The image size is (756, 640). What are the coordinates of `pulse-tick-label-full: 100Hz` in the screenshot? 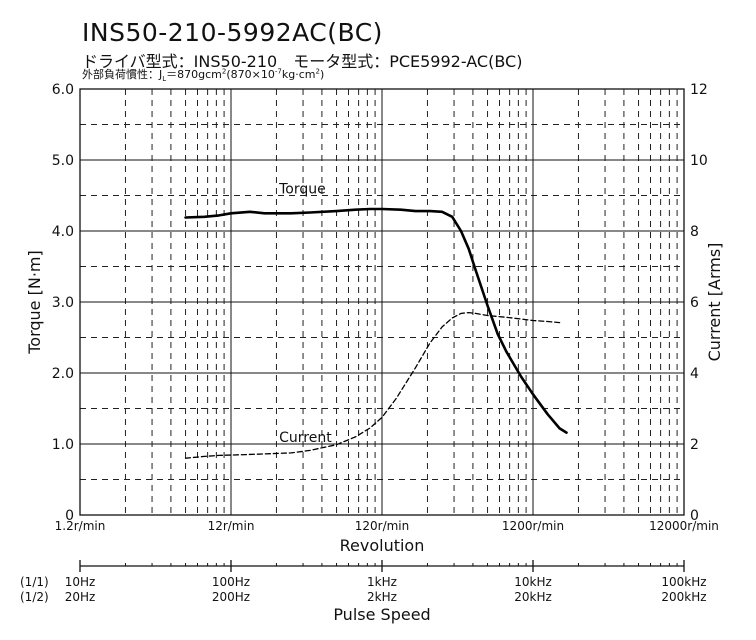 It's located at (231, 582).